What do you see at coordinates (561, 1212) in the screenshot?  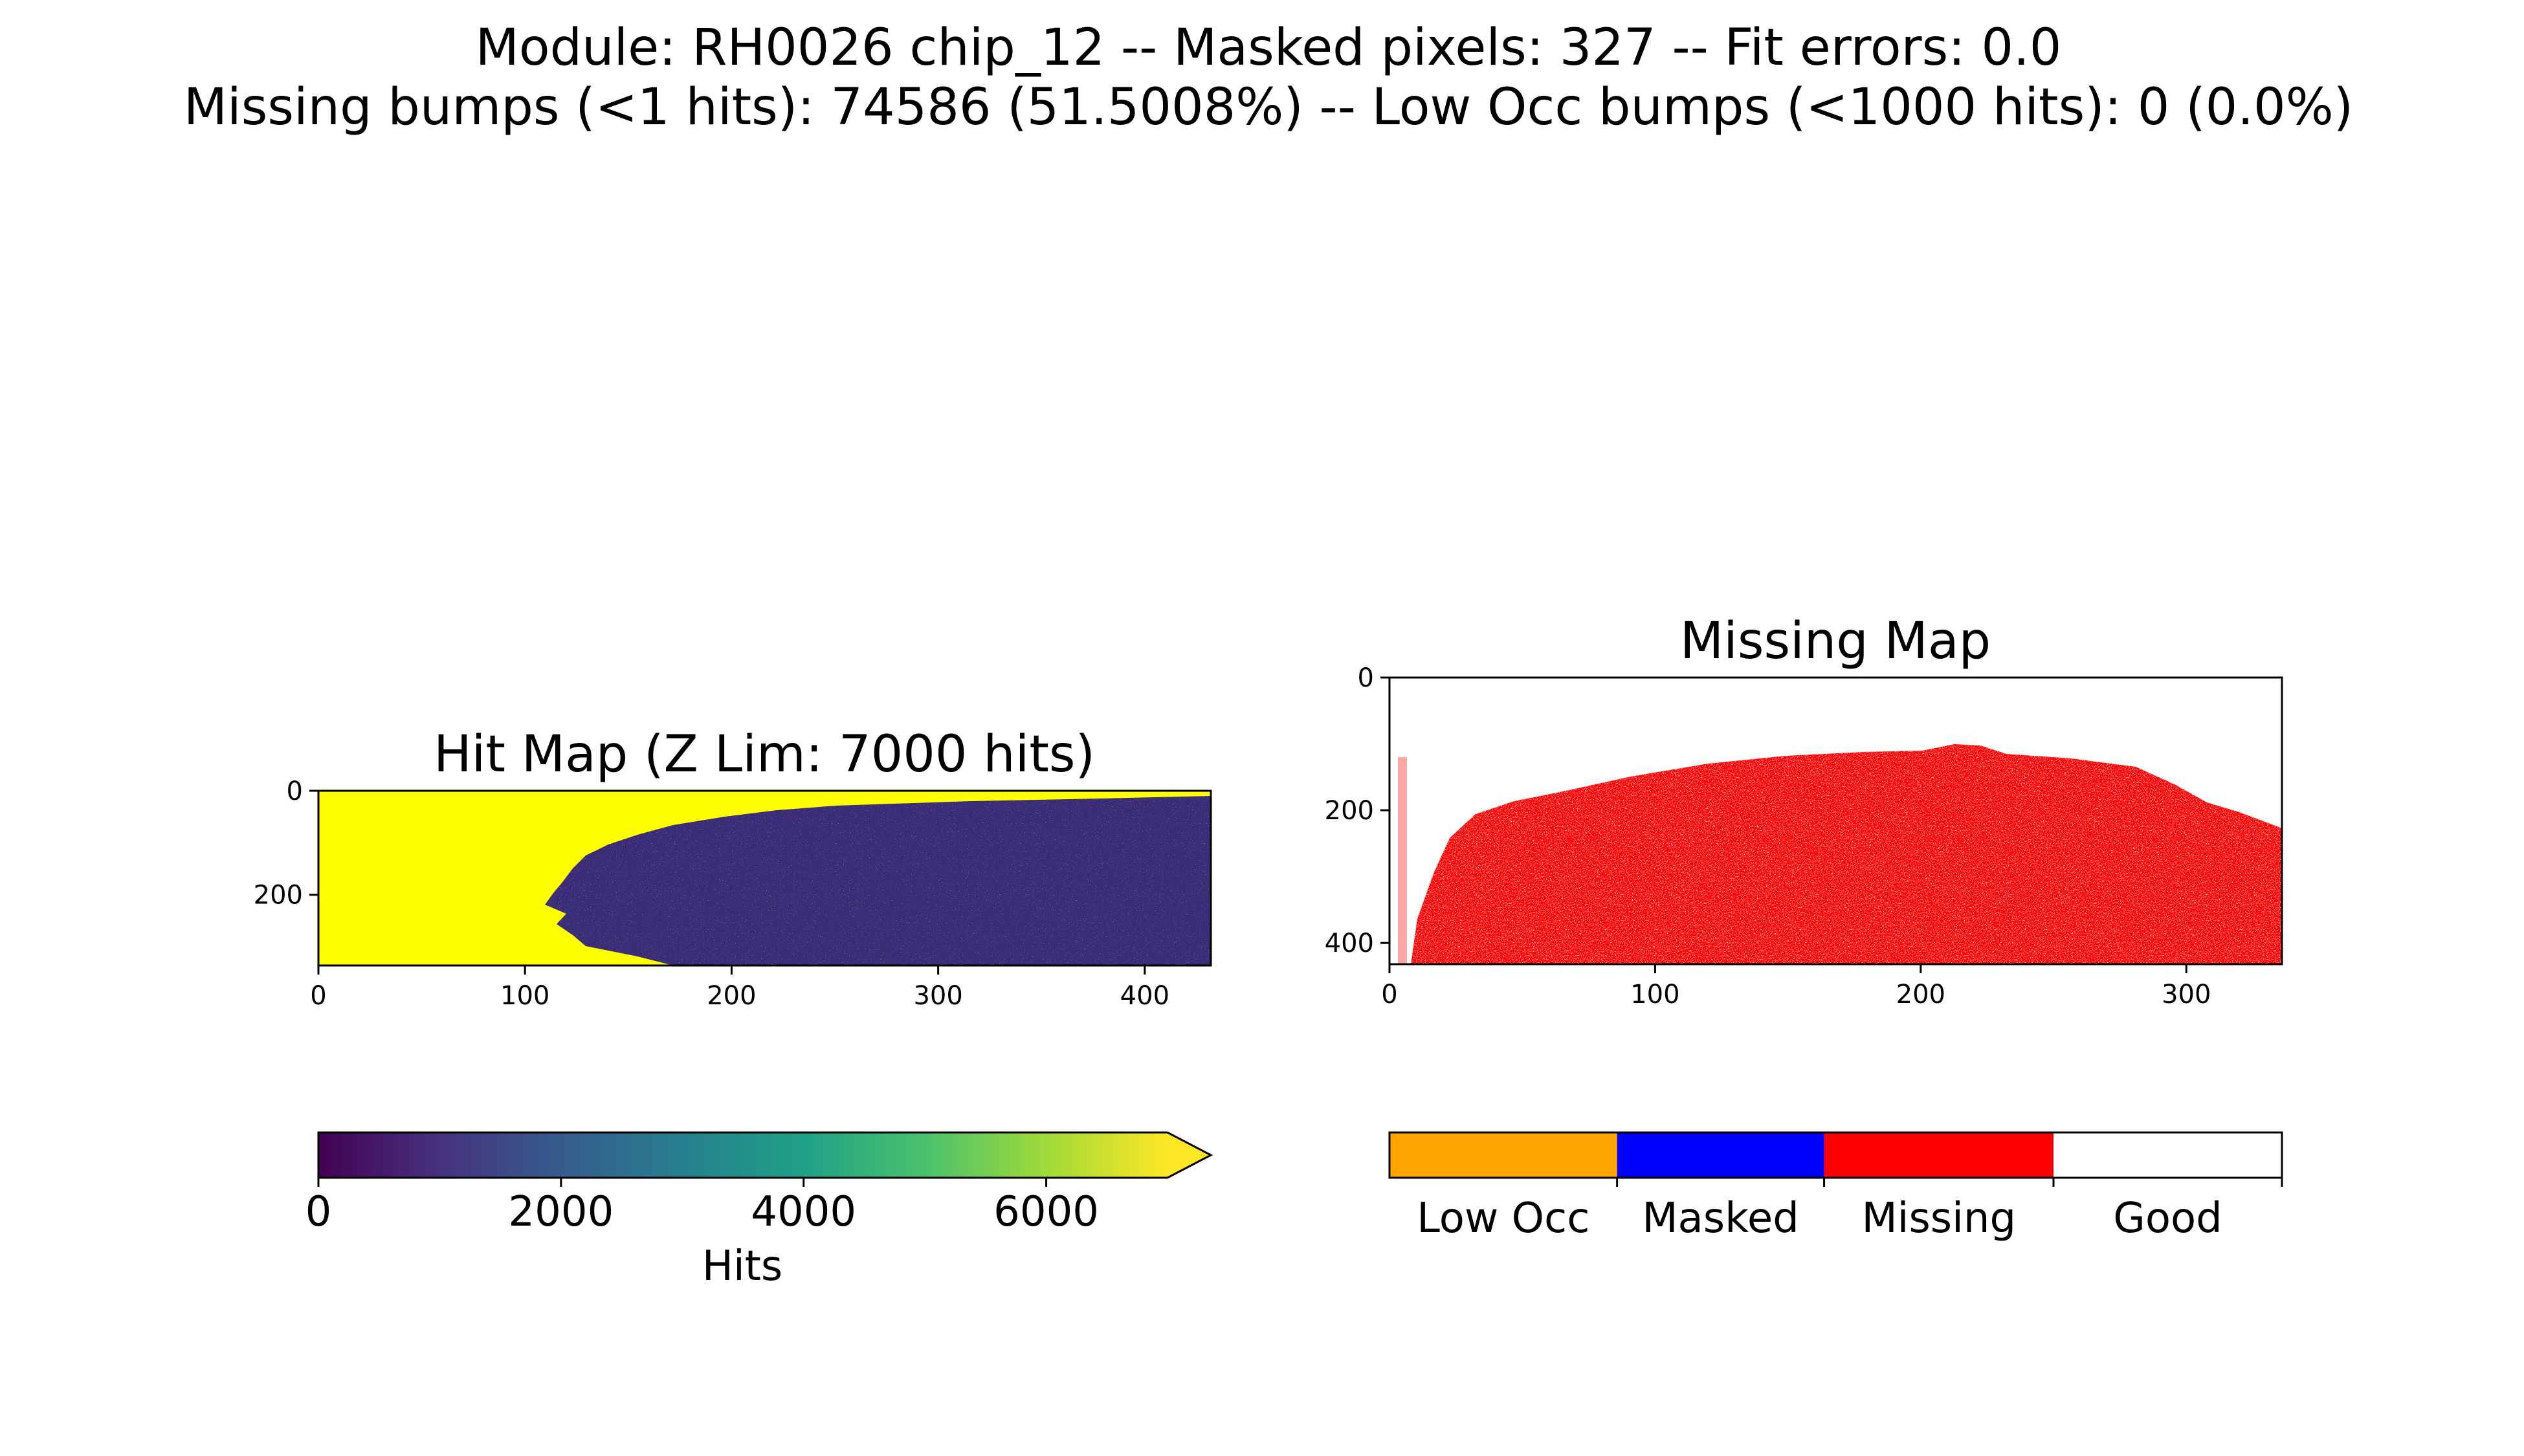 I see `colorbar-tick-label: 2000` at bounding box center [561, 1212].